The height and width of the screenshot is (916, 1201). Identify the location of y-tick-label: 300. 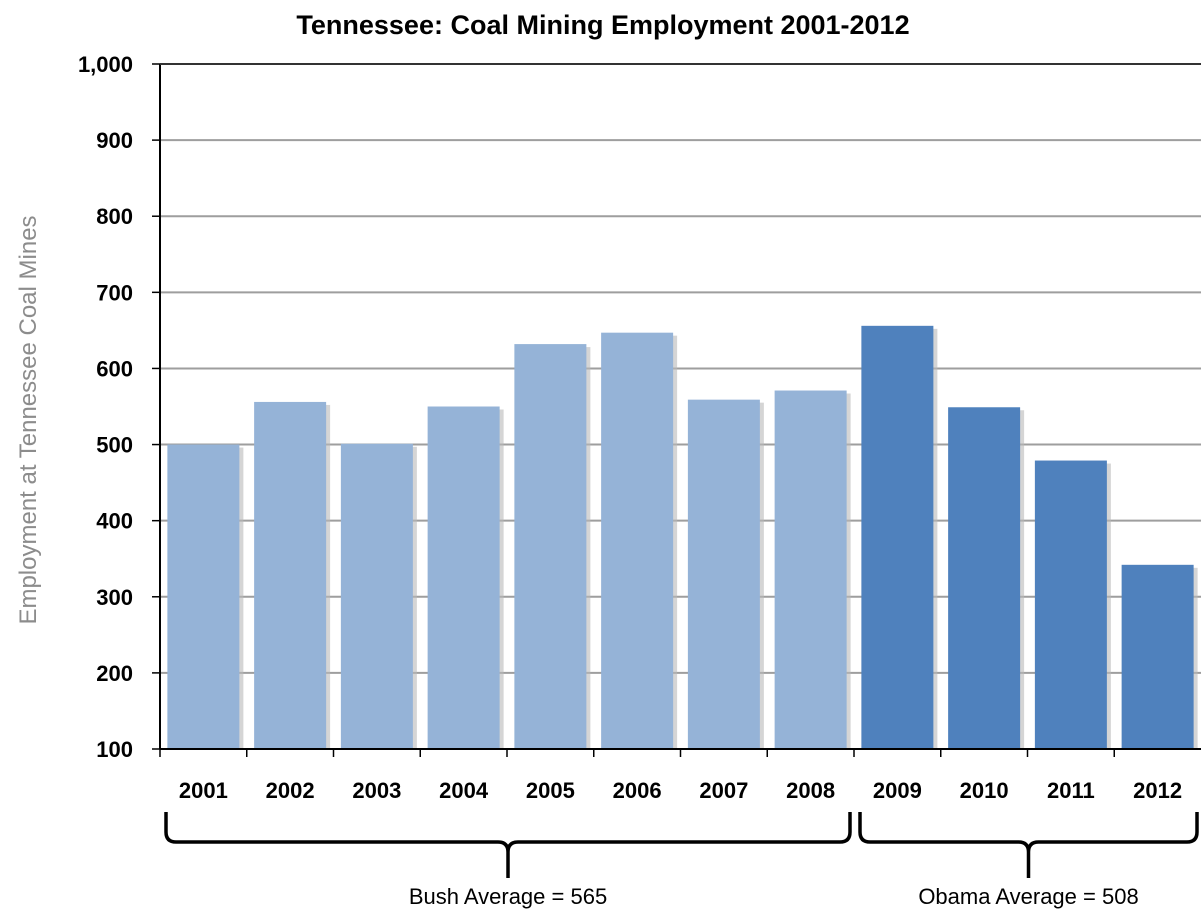
(114, 597).